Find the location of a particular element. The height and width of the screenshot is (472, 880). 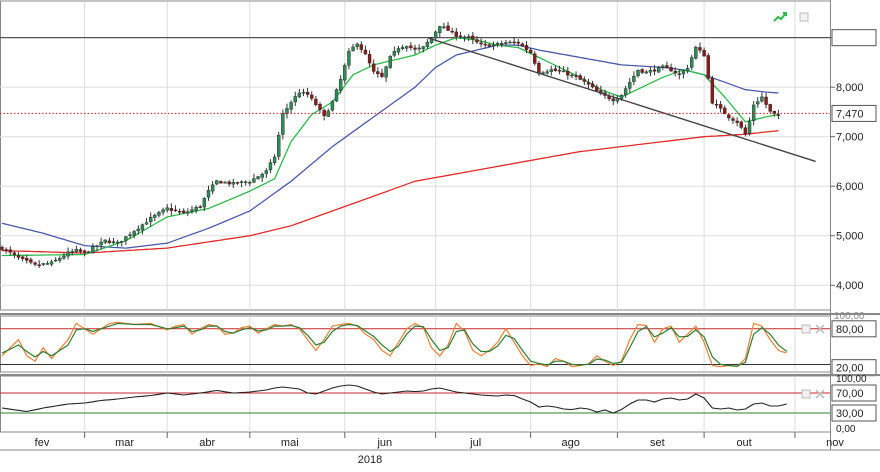

price-tick-label: 4,000 is located at coordinates (850, 286).